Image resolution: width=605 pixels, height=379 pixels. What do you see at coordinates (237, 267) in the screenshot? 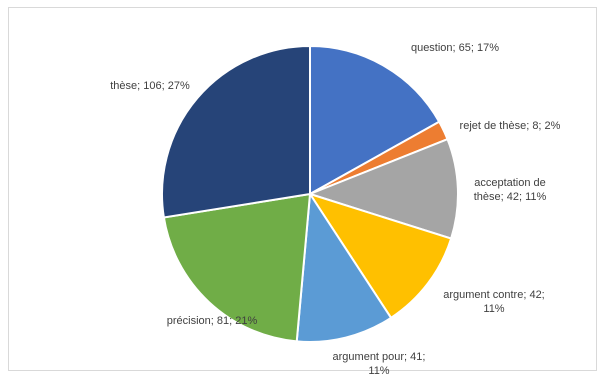
I see `pie-slice-précision` at bounding box center [237, 267].